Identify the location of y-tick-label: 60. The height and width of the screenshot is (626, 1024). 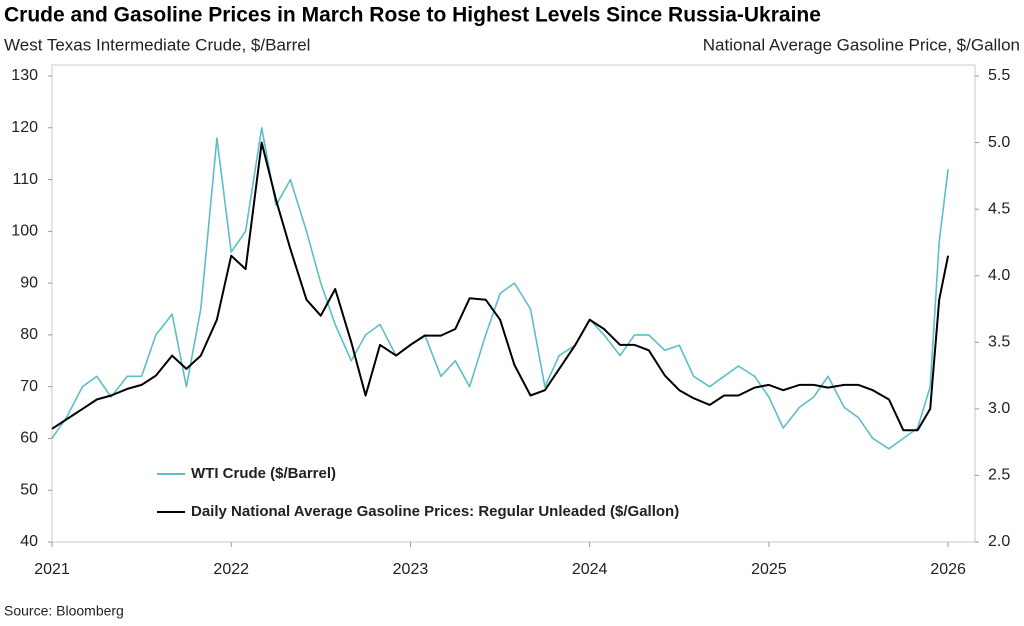
(29, 438).